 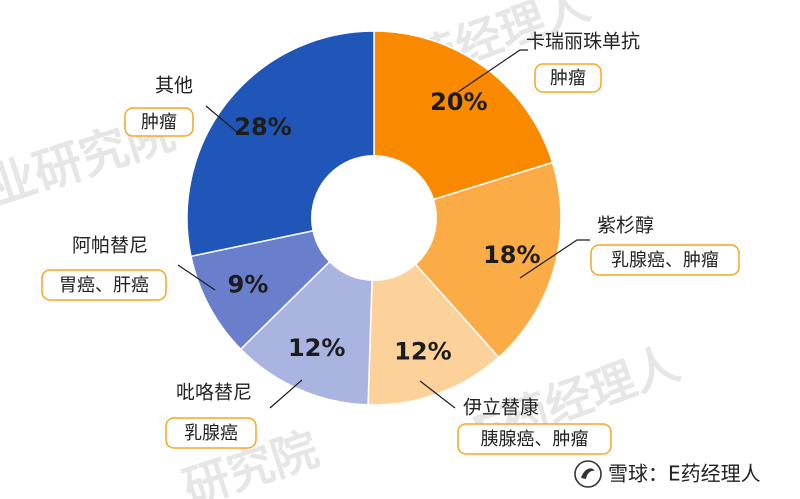 I want to click on indication-tag-text-3: 乳腺癌, so click(x=211, y=433).